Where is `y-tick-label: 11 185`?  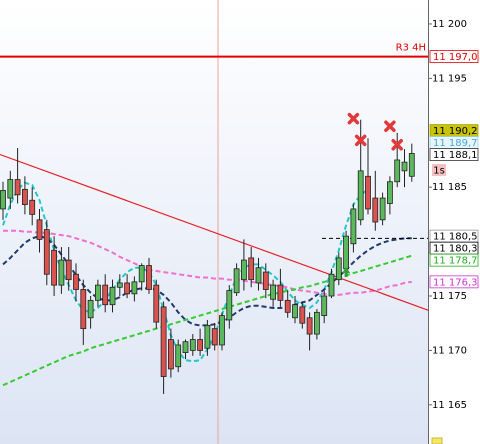
y-tick-label: 11 185 is located at coordinates (449, 187).